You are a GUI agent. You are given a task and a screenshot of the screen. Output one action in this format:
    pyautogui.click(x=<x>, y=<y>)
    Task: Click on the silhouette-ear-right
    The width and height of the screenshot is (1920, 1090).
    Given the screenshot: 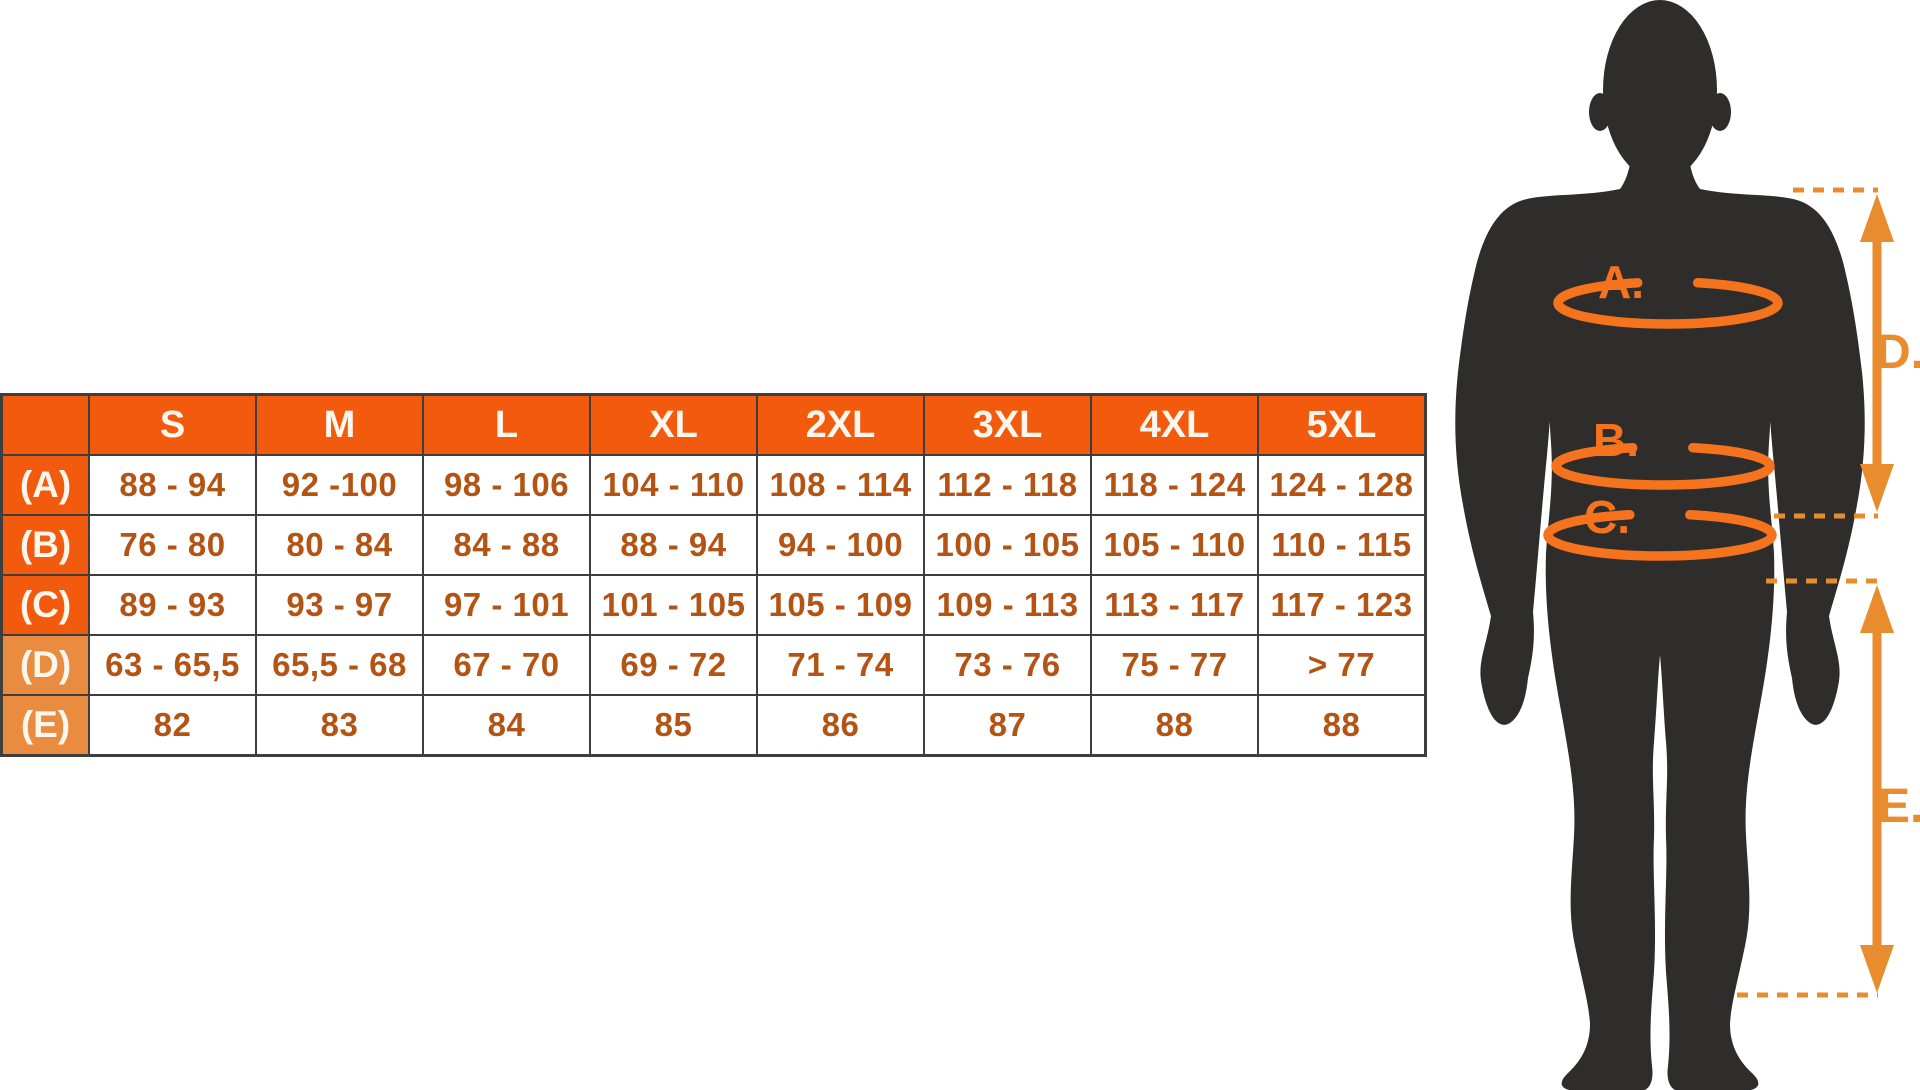 What is the action you would take?
    pyautogui.click(x=1720, y=112)
    